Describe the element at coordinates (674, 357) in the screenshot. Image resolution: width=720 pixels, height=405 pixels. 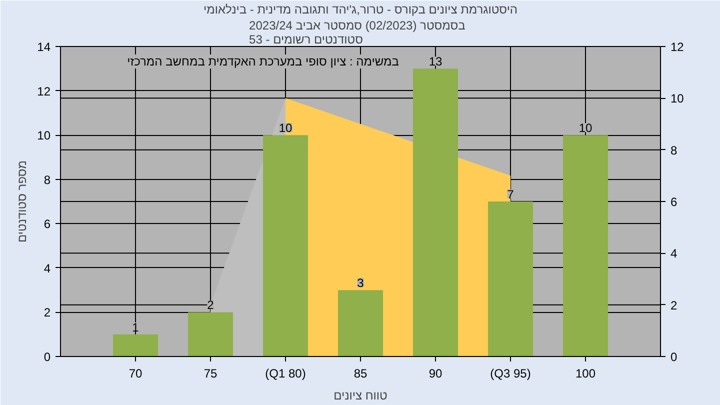
I see `y2-tick-label: 0` at that location.